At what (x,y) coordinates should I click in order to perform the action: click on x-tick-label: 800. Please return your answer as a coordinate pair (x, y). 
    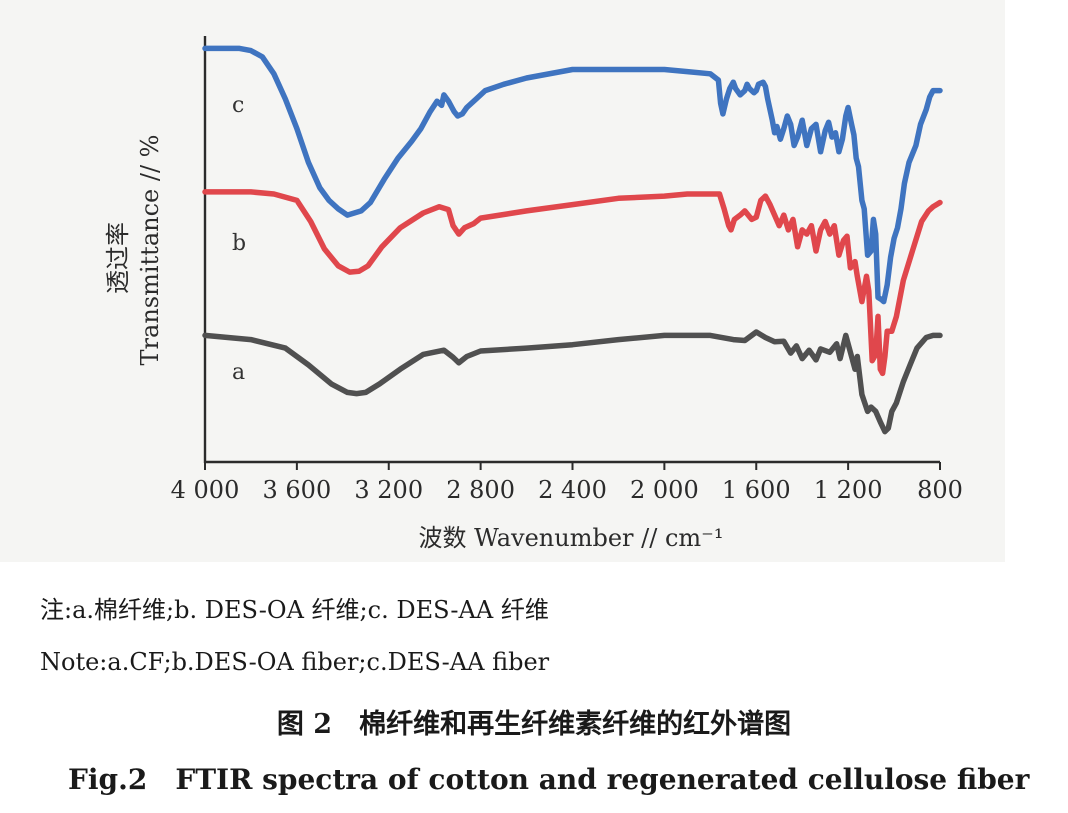
    Looking at the image, I should click on (940, 490).